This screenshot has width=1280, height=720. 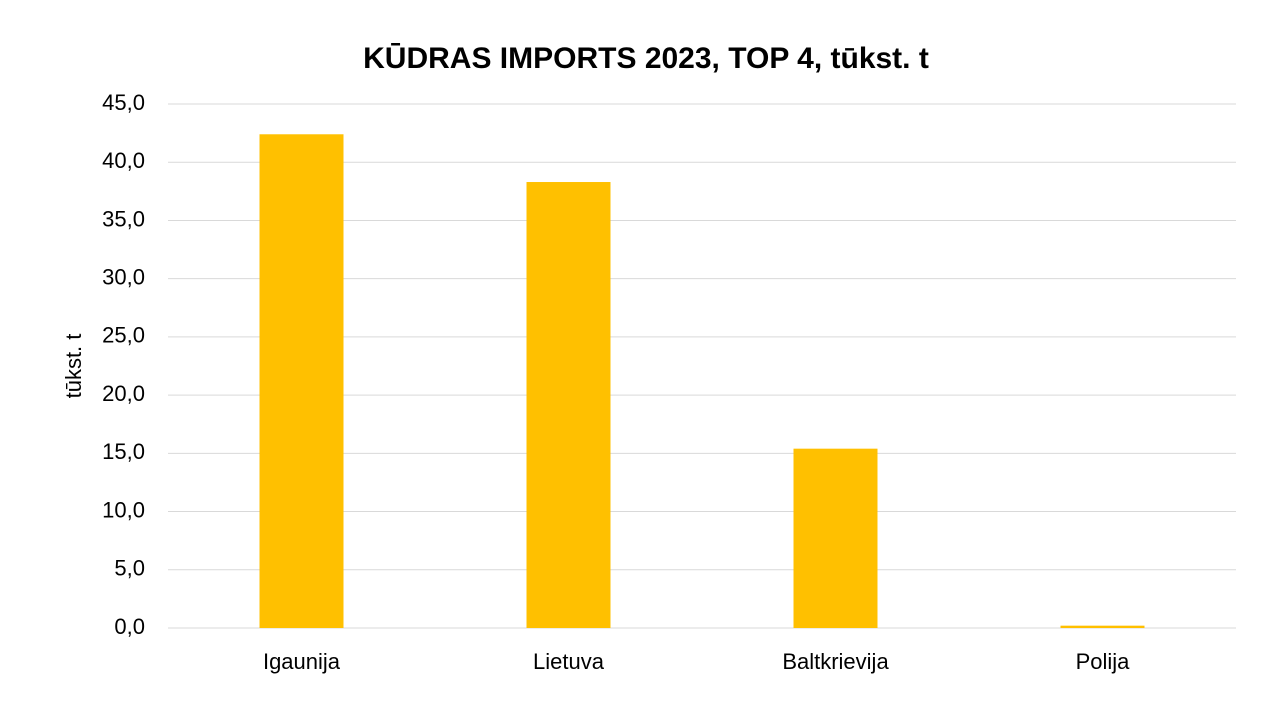 What do you see at coordinates (123, 393) in the screenshot?
I see `y-tick-label: 20,0` at bounding box center [123, 393].